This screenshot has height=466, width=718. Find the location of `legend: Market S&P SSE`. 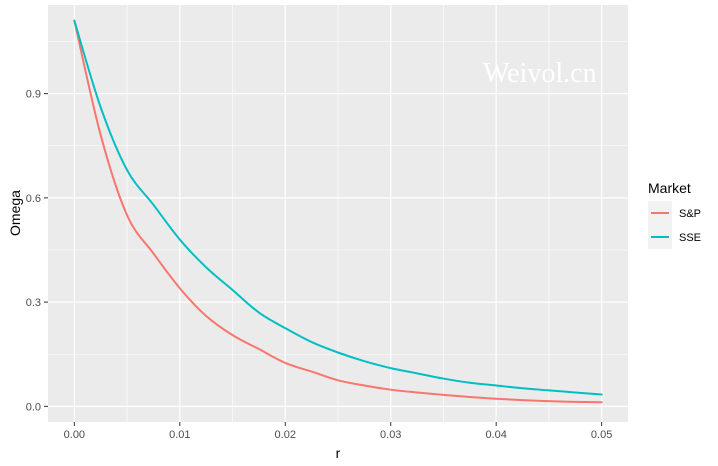

legend: Market S&P SSE is located at coordinates (674, 214).